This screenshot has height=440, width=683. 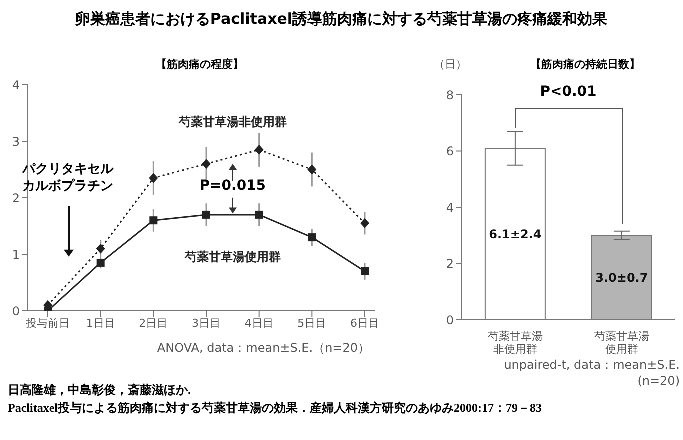 I want to click on y-axis-title: （日）, so click(x=450, y=64).